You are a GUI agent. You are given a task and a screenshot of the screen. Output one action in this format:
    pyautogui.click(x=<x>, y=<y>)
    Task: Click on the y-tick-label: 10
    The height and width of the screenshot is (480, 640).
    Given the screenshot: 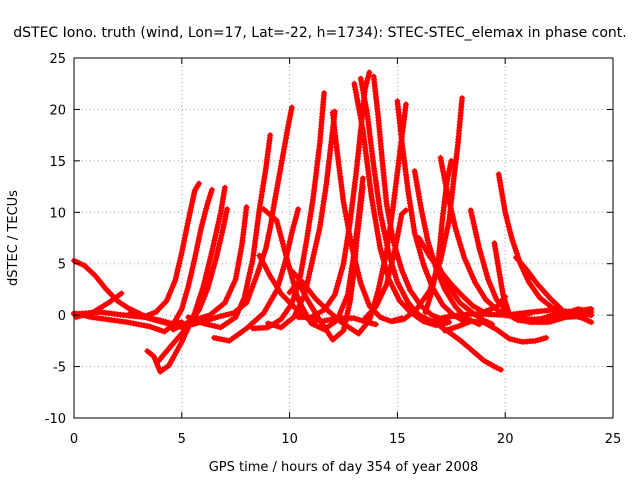 What is the action you would take?
    pyautogui.click(x=57, y=213)
    